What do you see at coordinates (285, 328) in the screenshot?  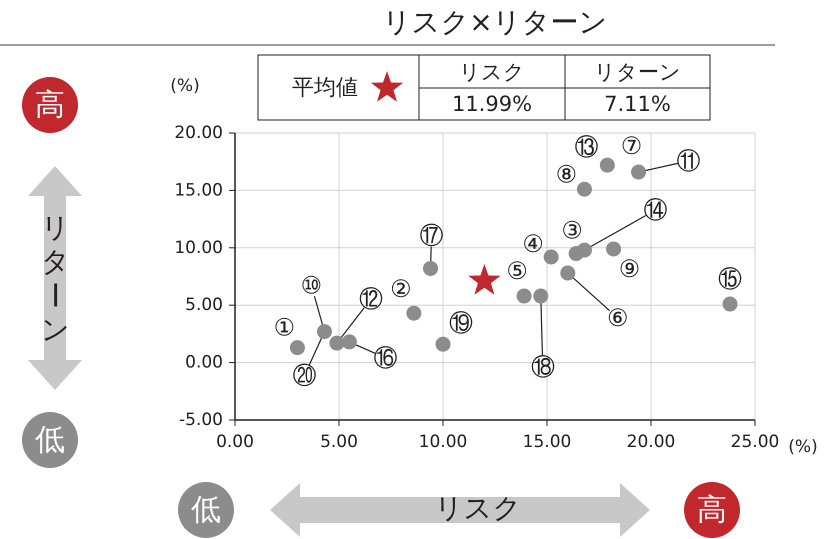 I see `annotation: ①` at bounding box center [285, 328].